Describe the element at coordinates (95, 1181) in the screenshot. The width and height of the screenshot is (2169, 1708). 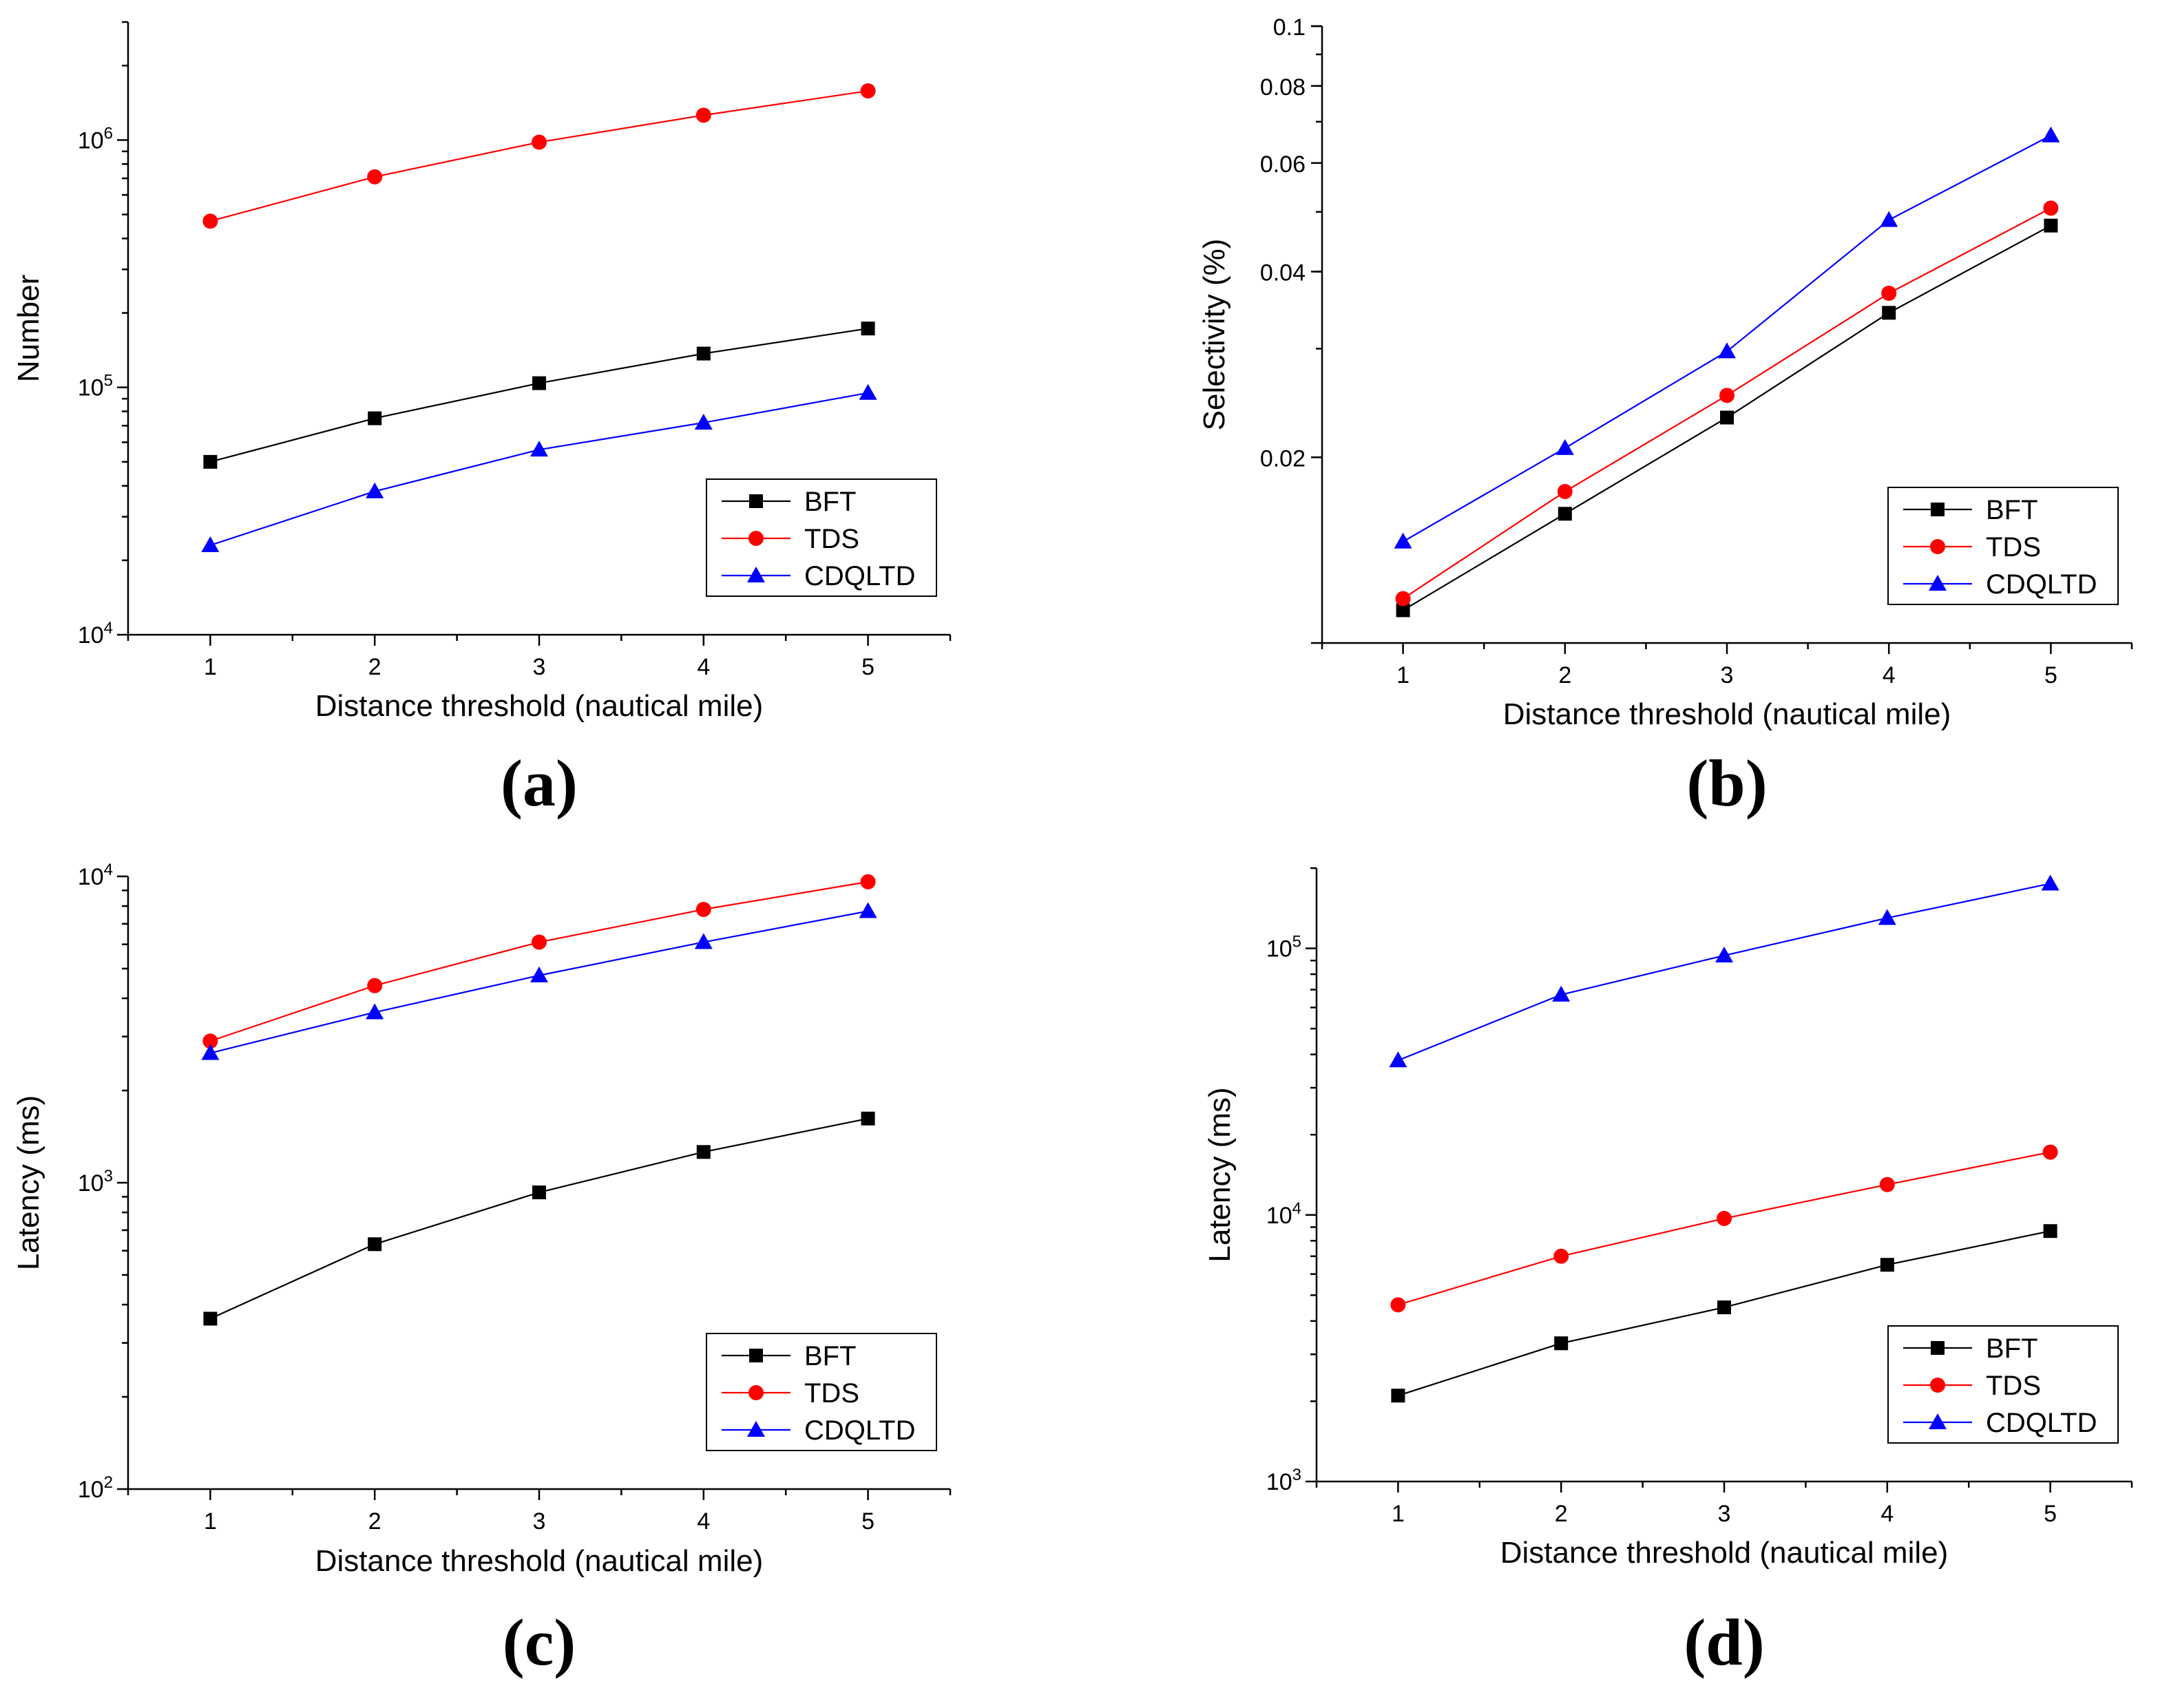
I see `y-tick-label: 10³` at that location.